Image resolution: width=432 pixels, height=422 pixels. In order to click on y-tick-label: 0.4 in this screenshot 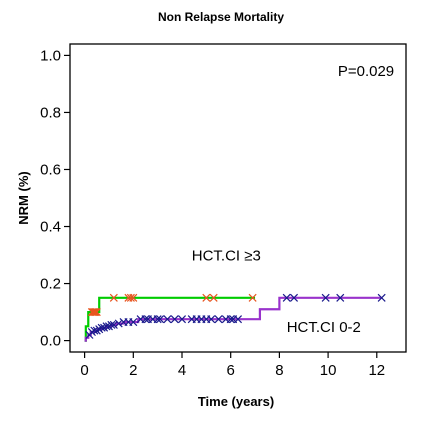, I will do `click(50, 227)`.